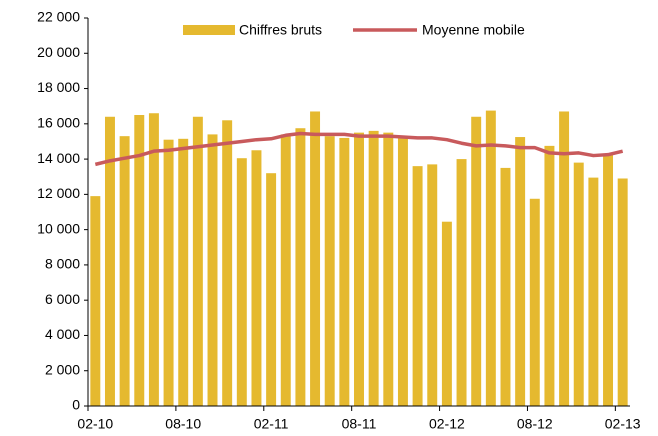 Image resolution: width=658 pixels, height=436 pixels. I want to click on legend-label: Moyenne mobile, so click(473, 30).